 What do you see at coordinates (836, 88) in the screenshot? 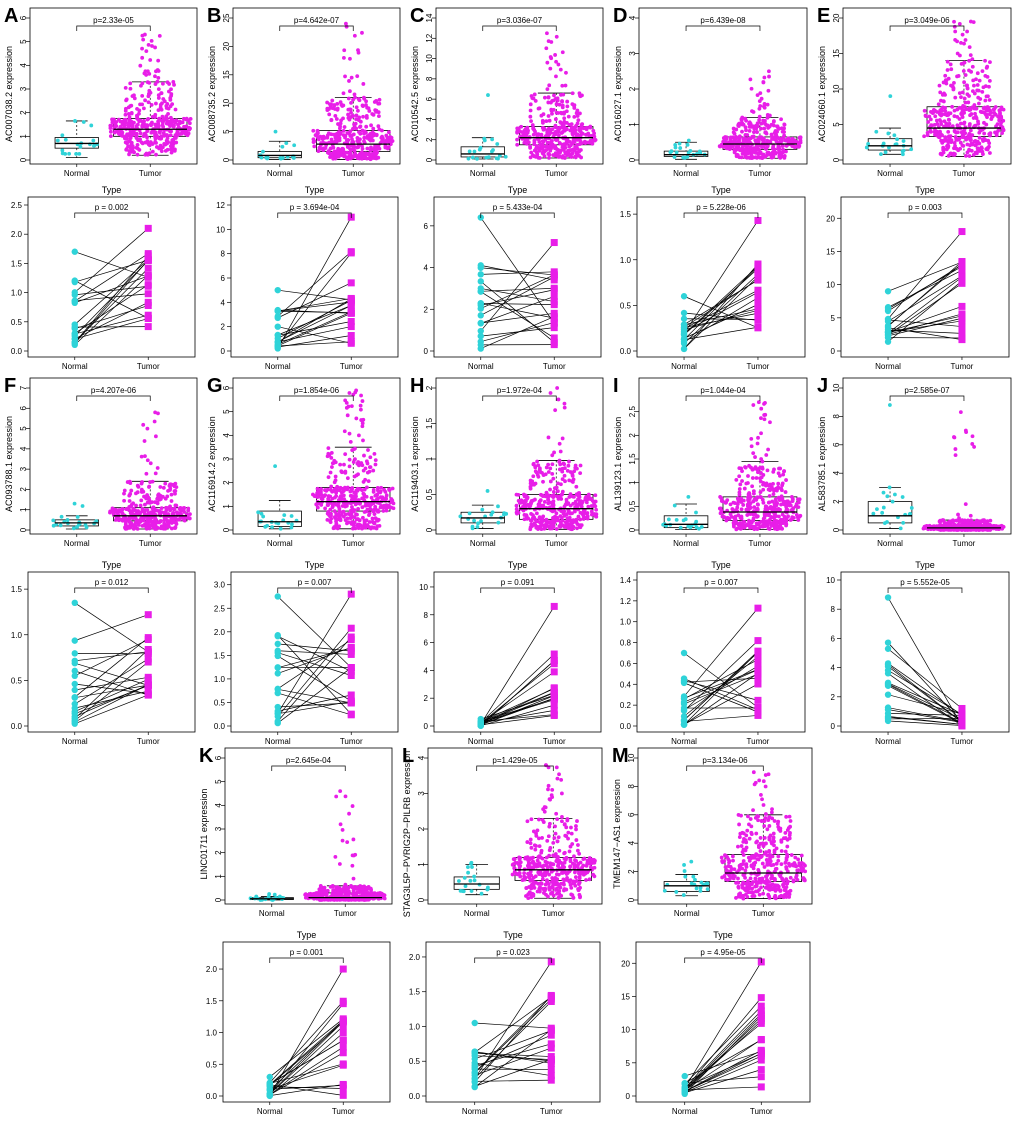
I see `y-tick-label: 10` at bounding box center [836, 88].